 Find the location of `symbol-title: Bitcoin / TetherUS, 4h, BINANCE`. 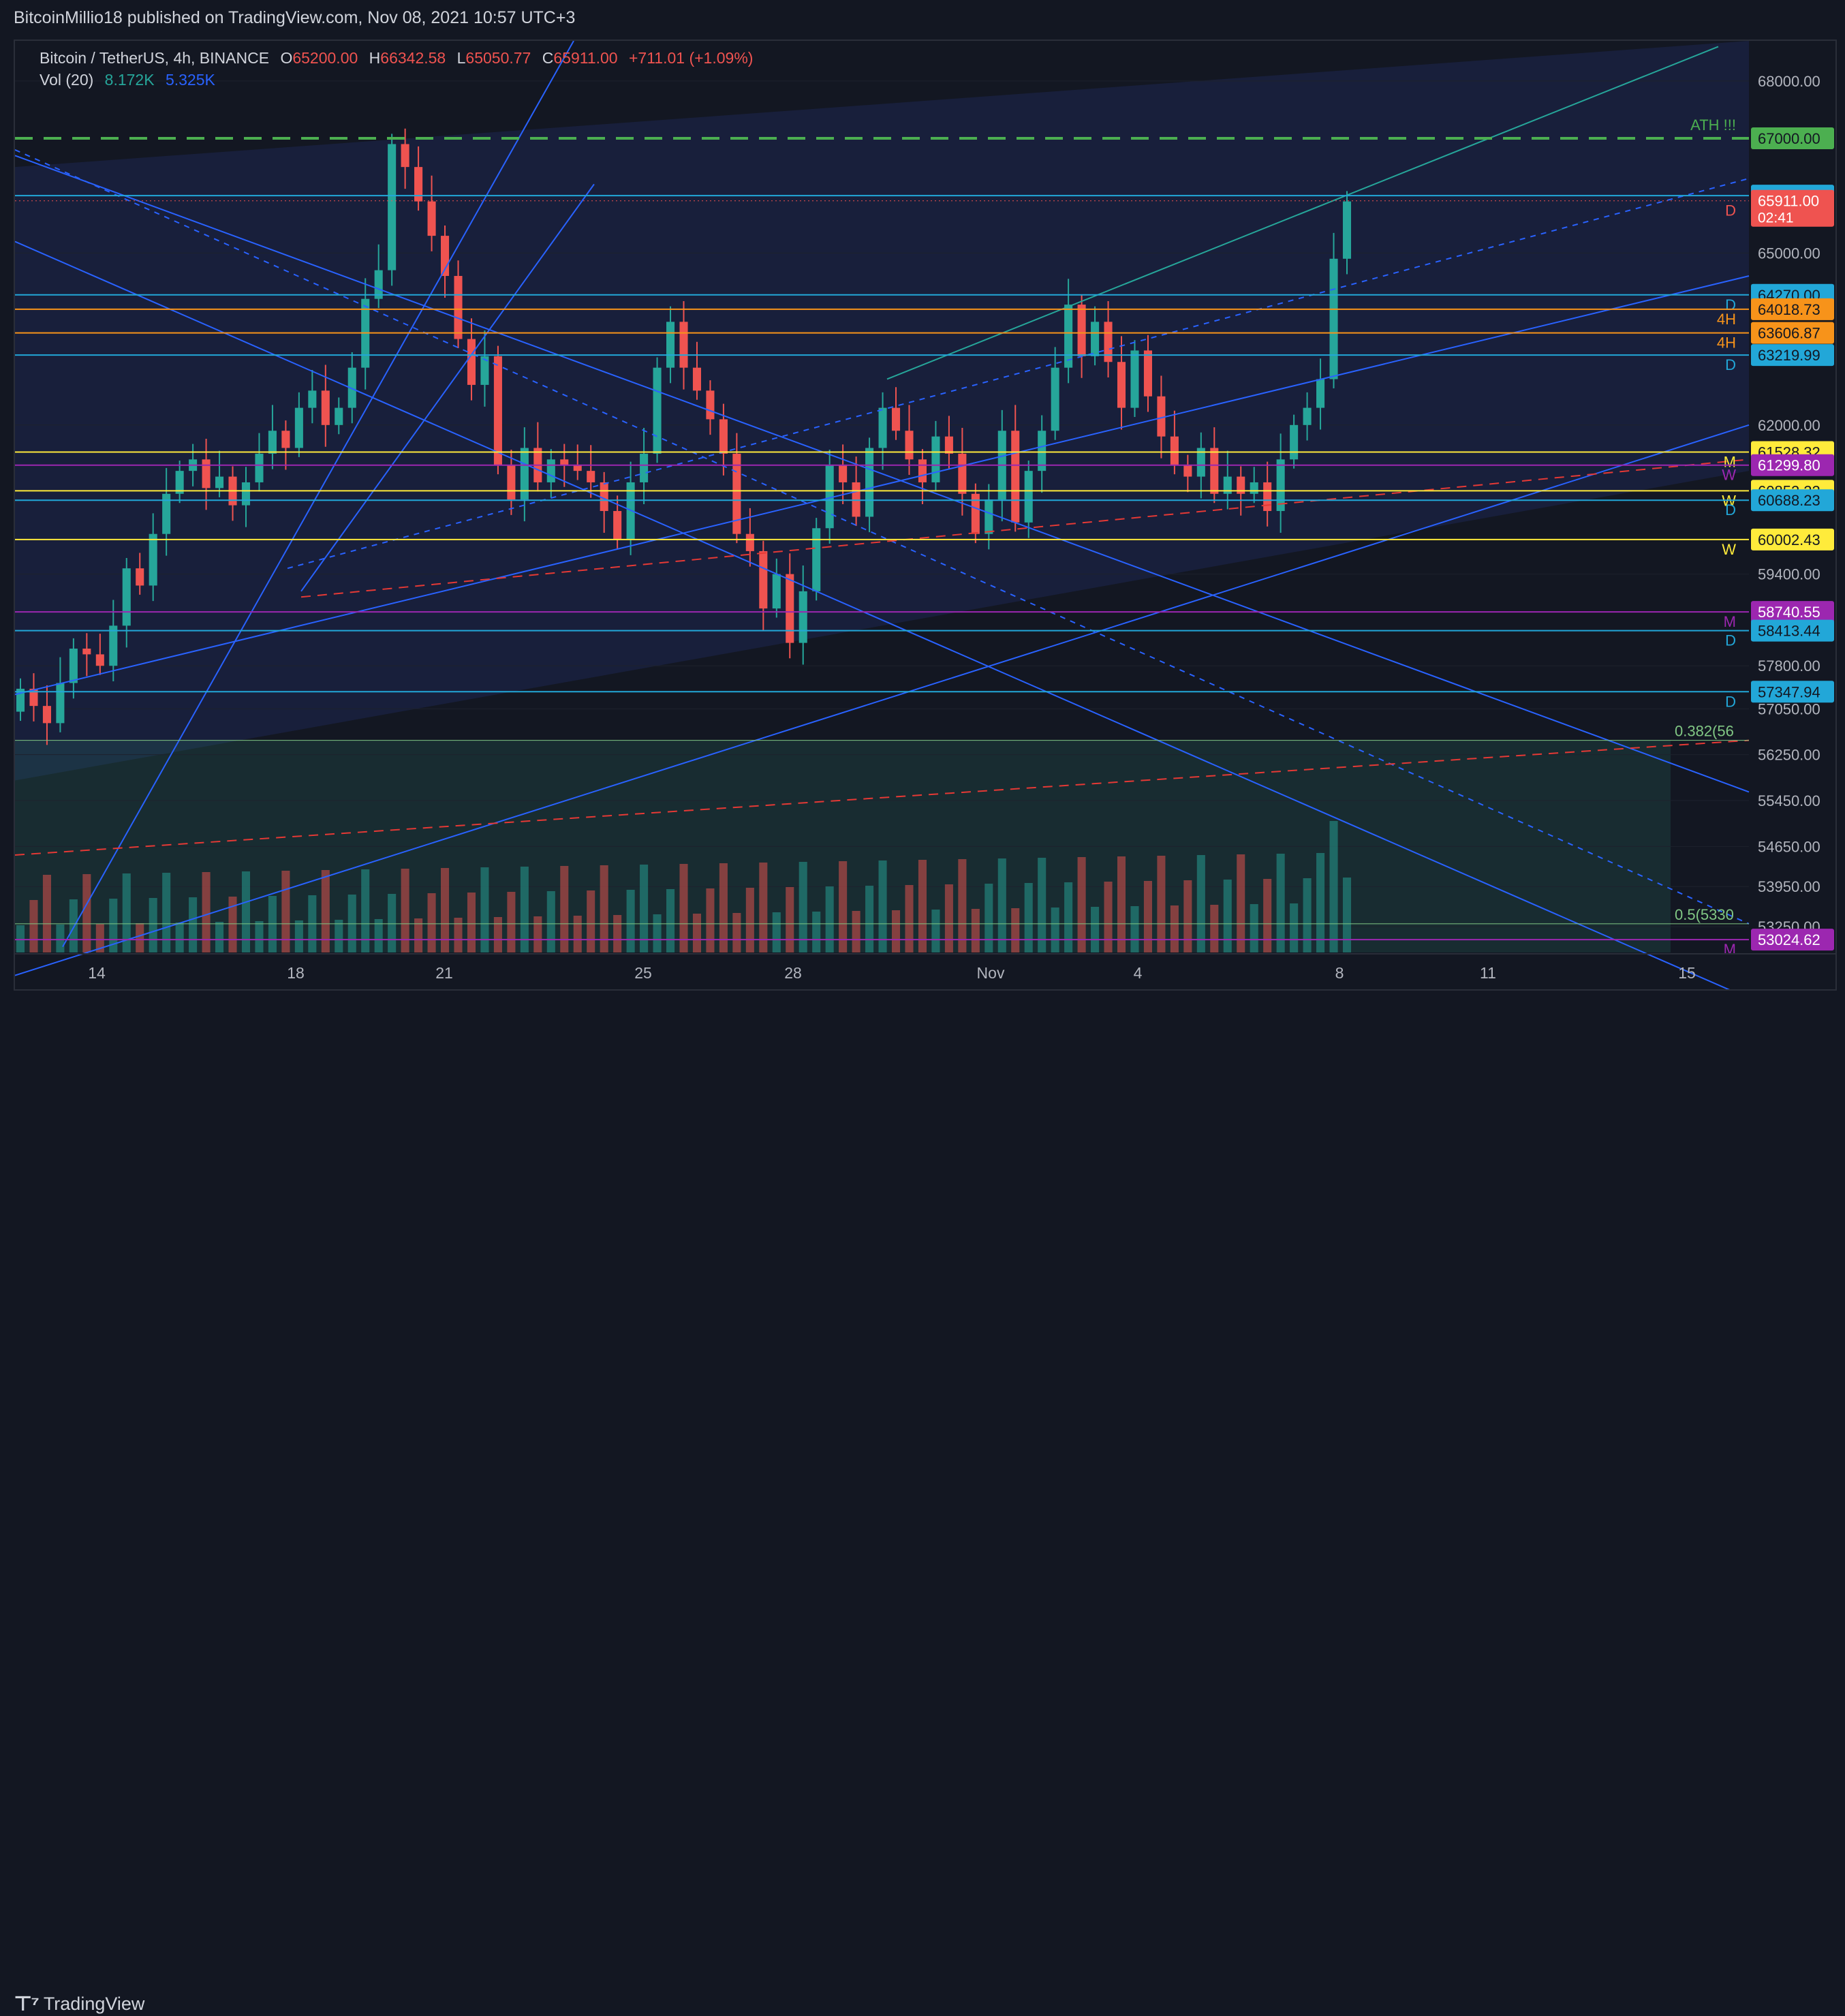

symbol-title: Bitcoin / TetherUS, 4h, BINANCE is located at coordinates (155, 58).